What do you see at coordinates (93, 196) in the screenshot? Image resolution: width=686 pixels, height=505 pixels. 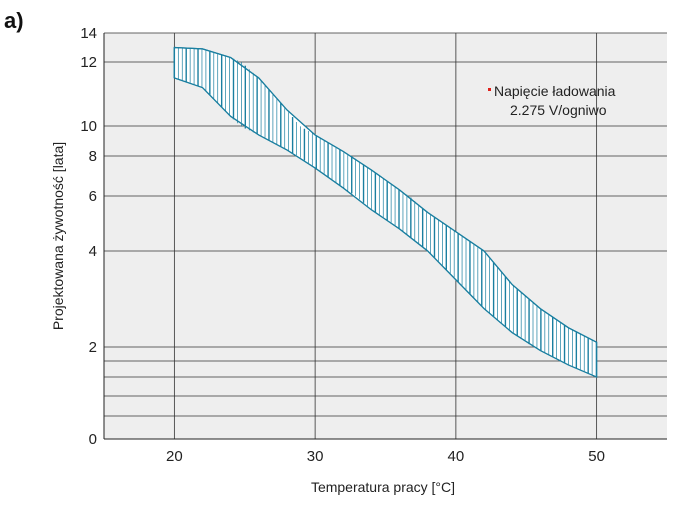 I see `y-tick-label: 6` at bounding box center [93, 196].